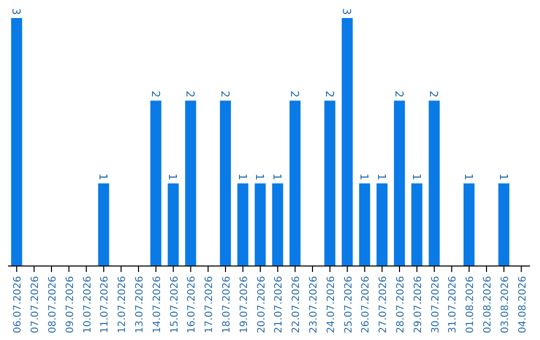  What do you see at coordinates (279, 305) in the screenshot?
I see `x-tick-label: 21.07.2026` at bounding box center [279, 305].